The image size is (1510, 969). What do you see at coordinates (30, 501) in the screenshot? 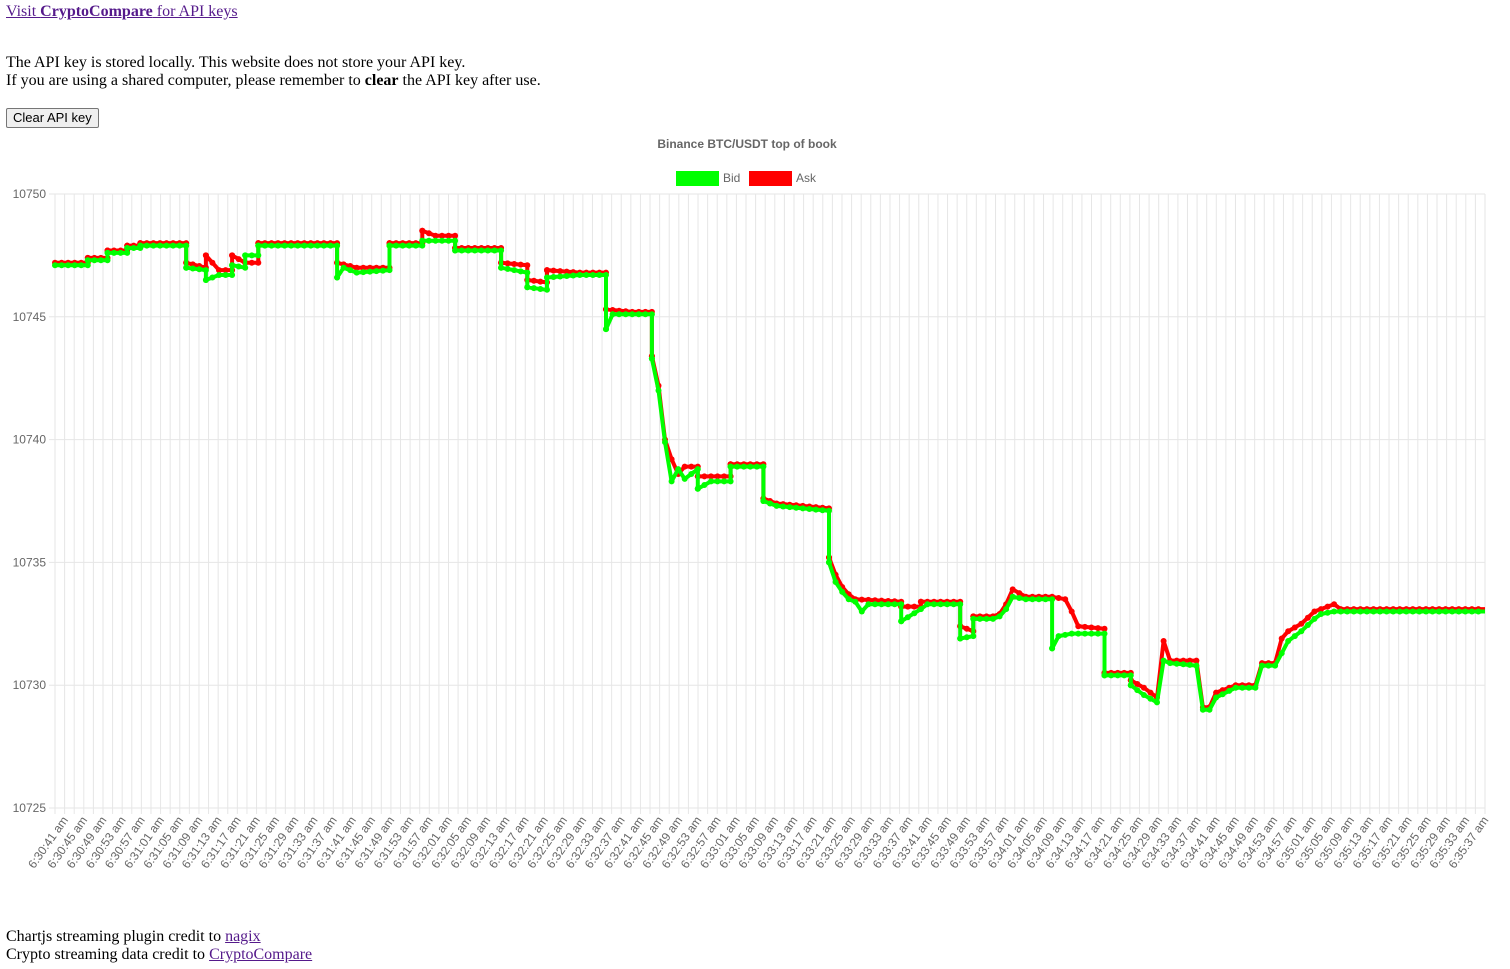
I see `y-axis: 10725 10730 10735 10740 10745 10750` at bounding box center [30, 501].